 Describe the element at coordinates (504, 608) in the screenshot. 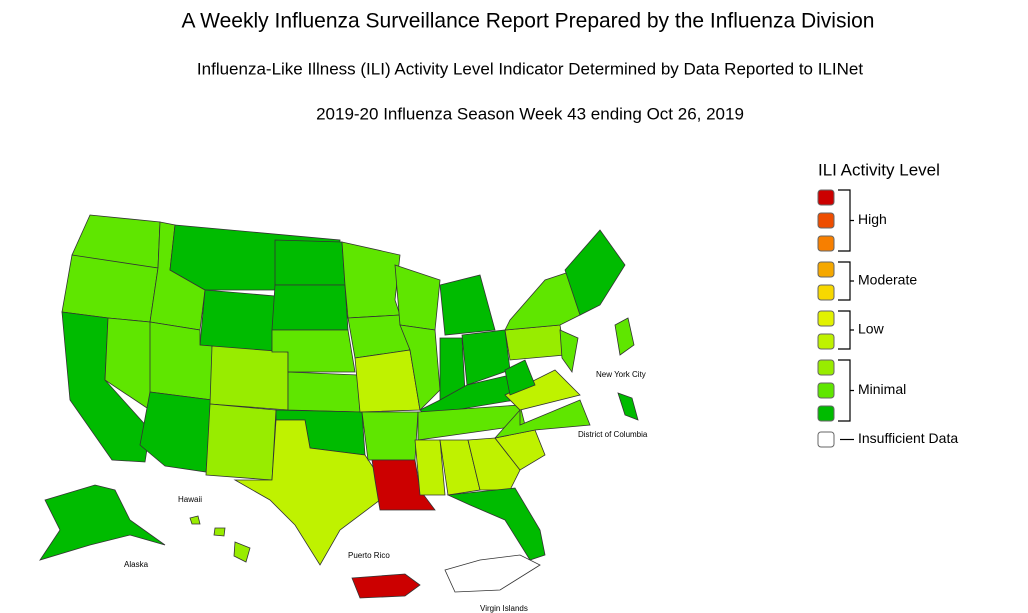

I see `map-label: Virgin Islands` at that location.